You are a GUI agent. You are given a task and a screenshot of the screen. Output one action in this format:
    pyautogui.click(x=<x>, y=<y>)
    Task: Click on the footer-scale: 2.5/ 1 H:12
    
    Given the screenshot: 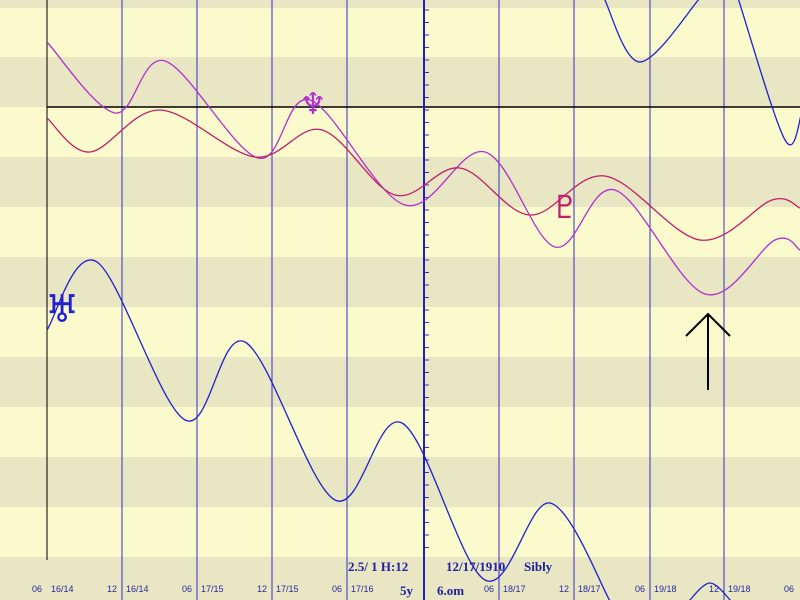 What is the action you would take?
    pyautogui.click(x=378, y=566)
    